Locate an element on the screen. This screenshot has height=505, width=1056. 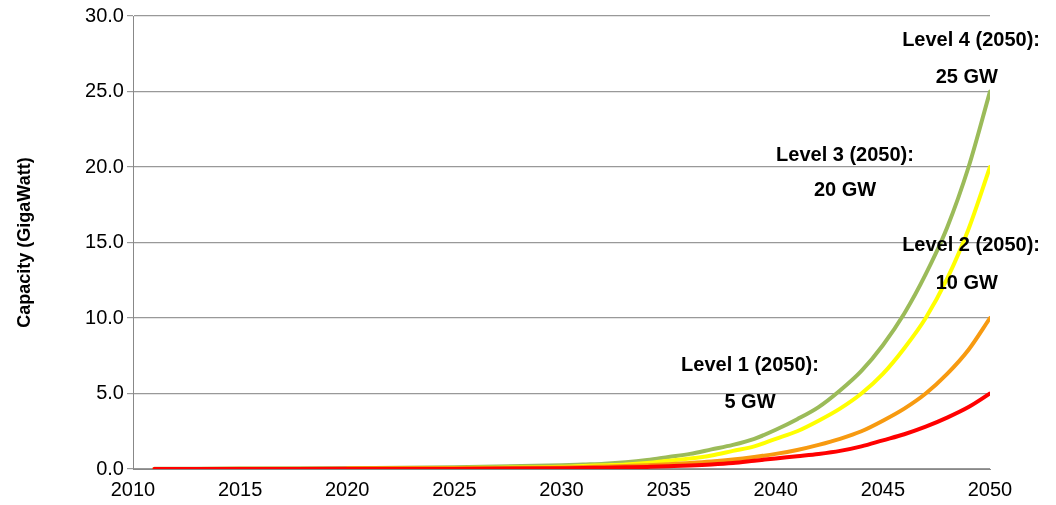
line-series is located at coordinates (571, 430).